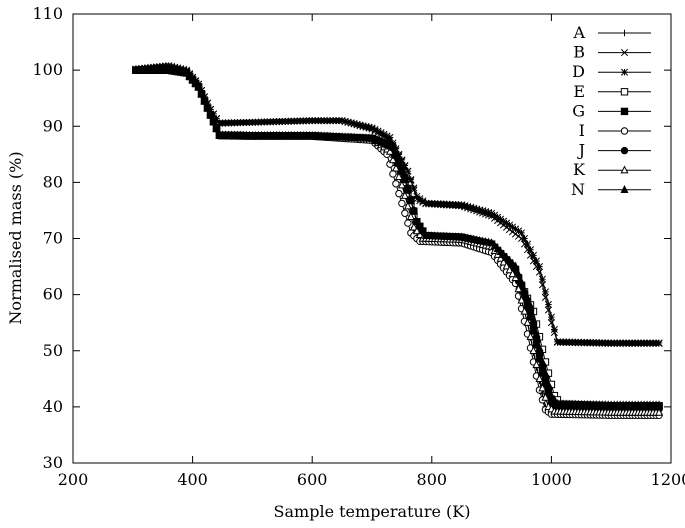  I want to click on legend-marker-i, so click(624, 131).